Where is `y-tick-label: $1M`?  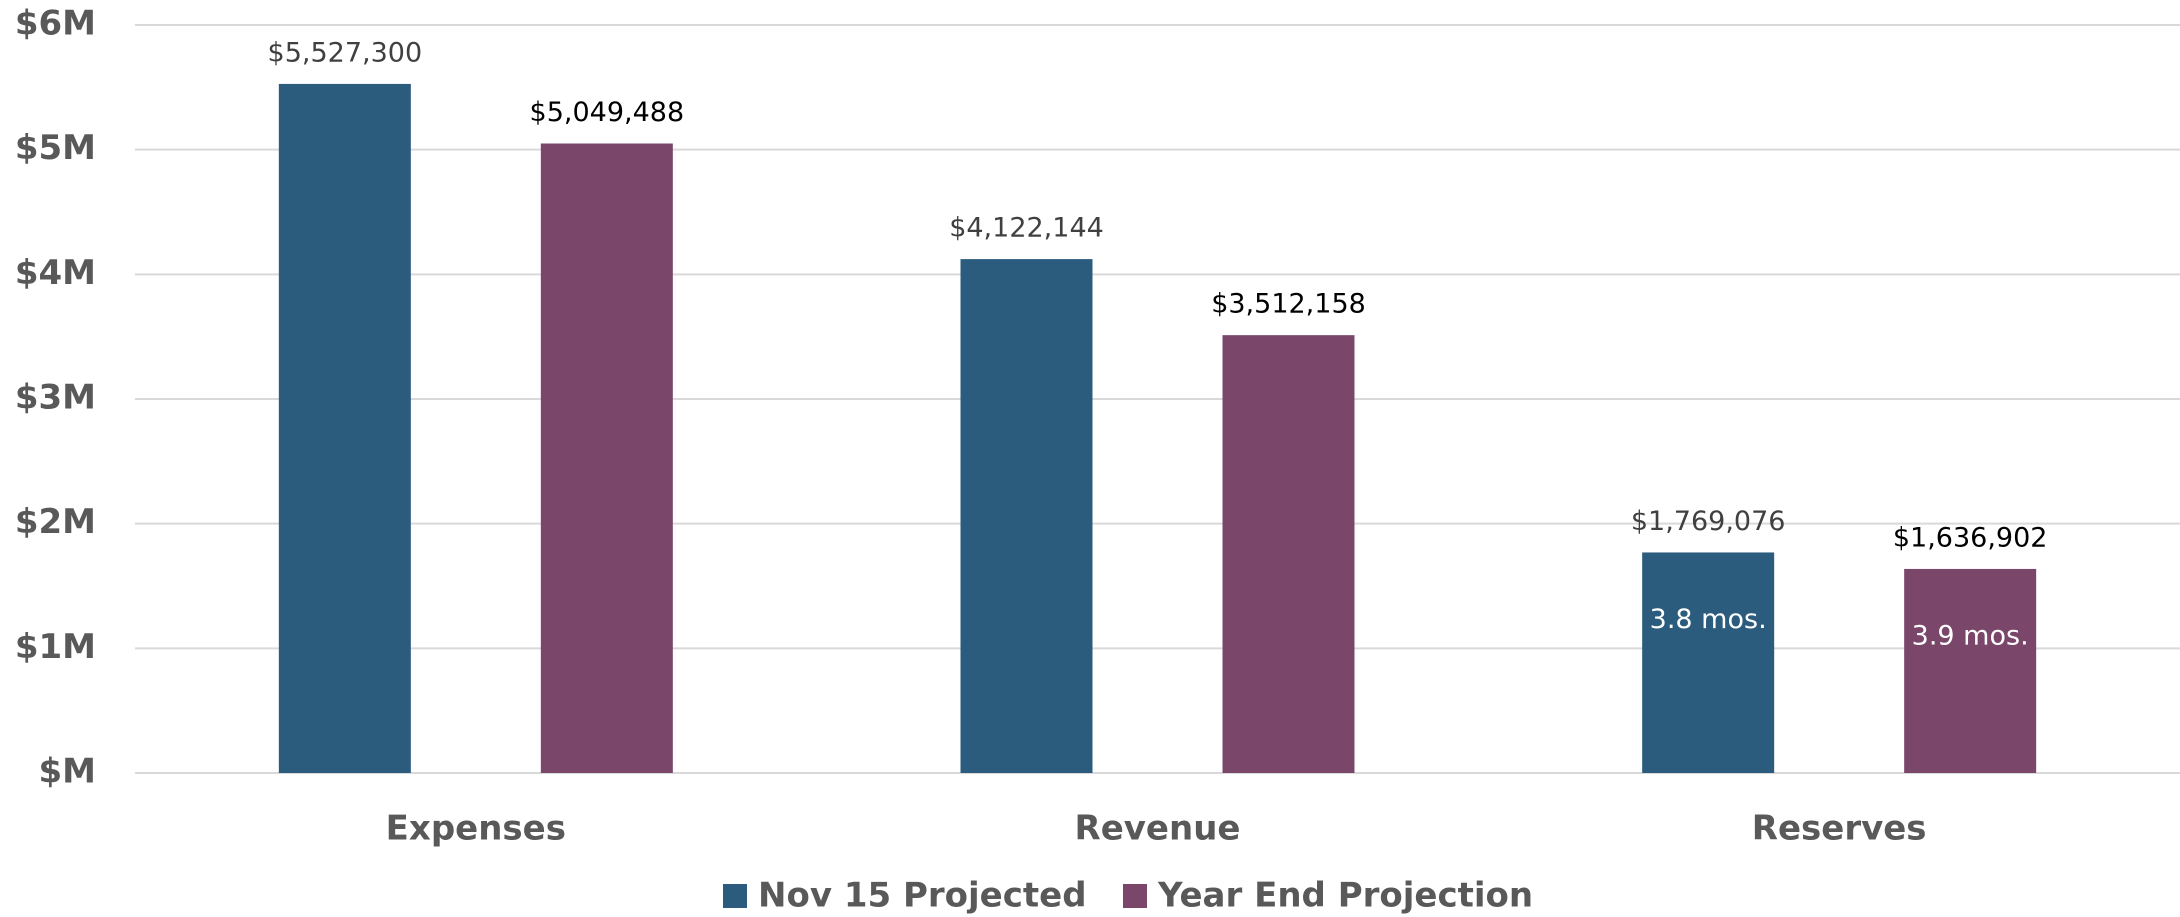
y-tick-label: $1M is located at coordinates (55, 647).